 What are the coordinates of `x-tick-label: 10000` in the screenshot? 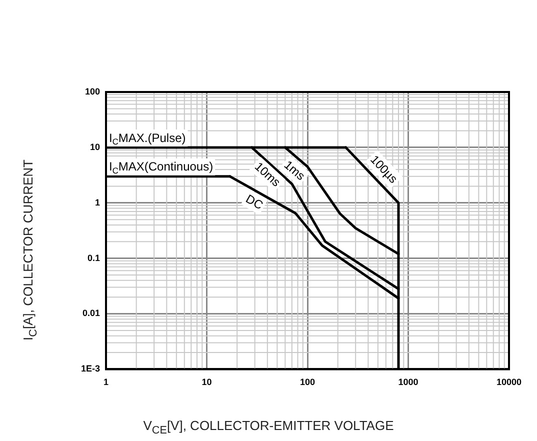 It's located at (509, 382).